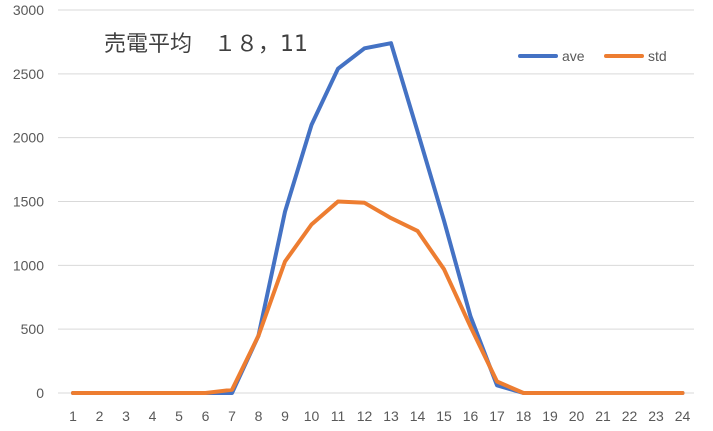 Image resolution: width=713 pixels, height=431 pixels. I want to click on y-tick-label: 2500, so click(28, 74).